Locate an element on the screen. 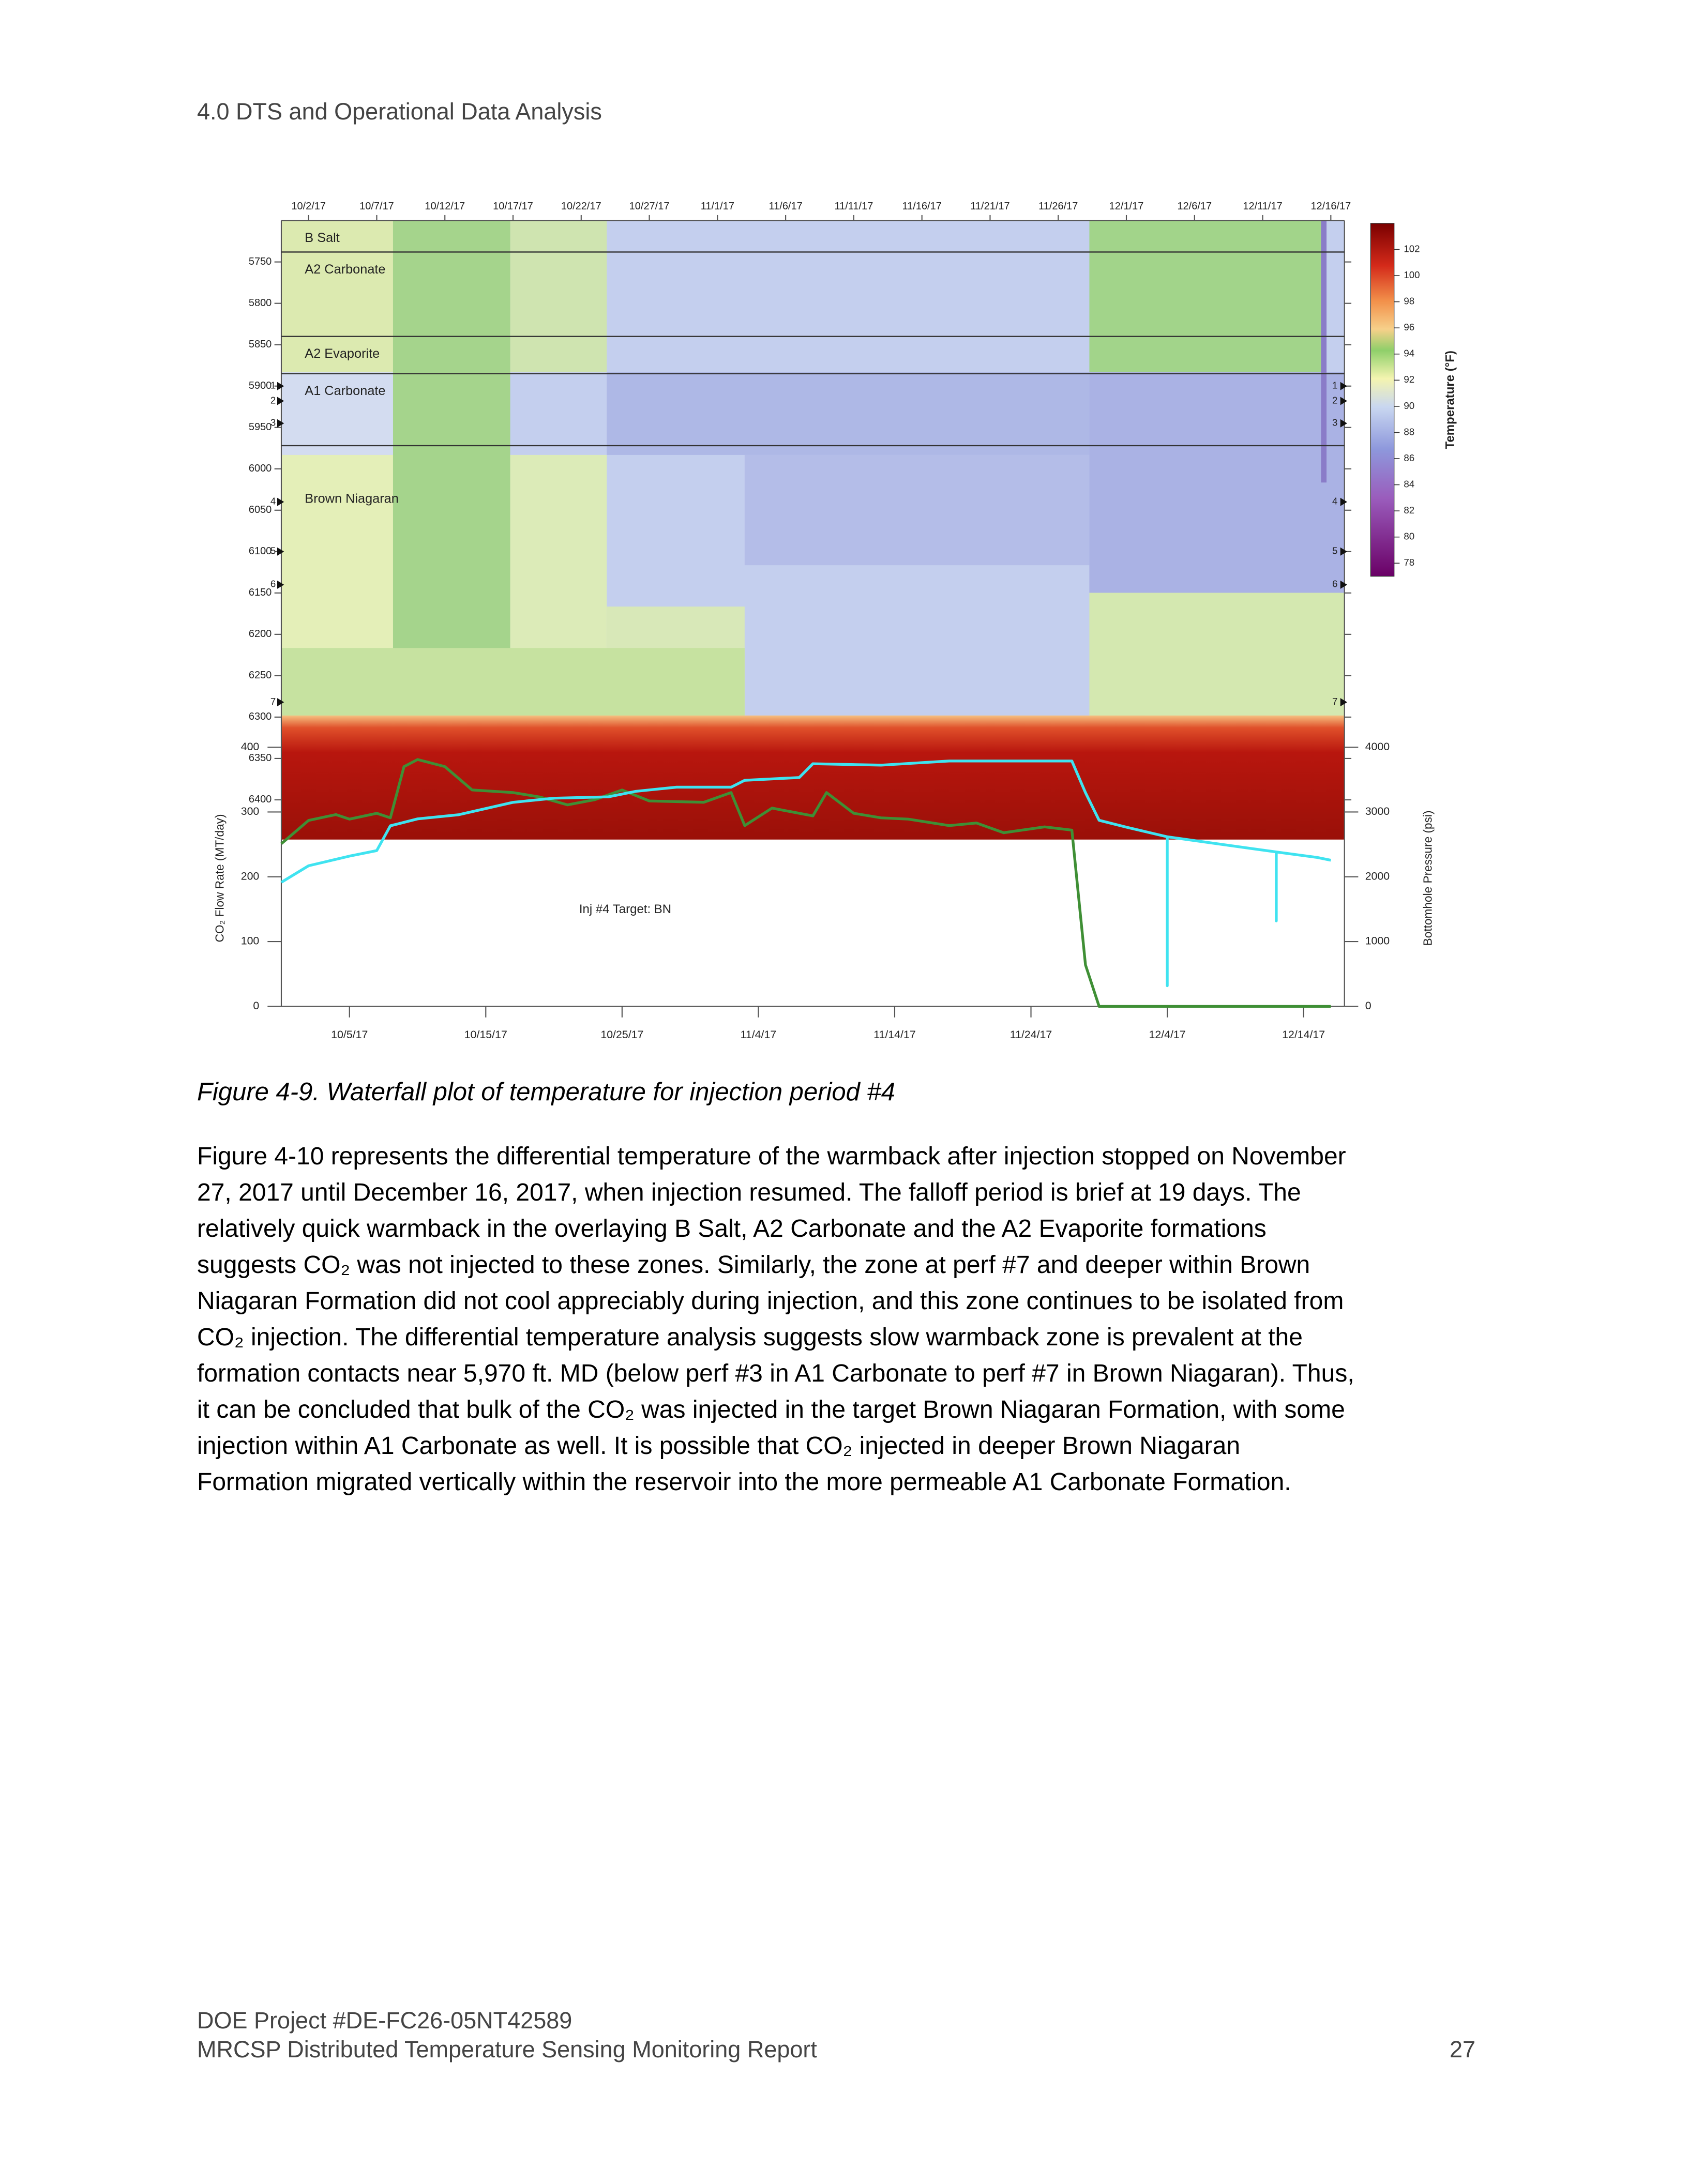  y-tick-label: 6300 is located at coordinates (260, 717).